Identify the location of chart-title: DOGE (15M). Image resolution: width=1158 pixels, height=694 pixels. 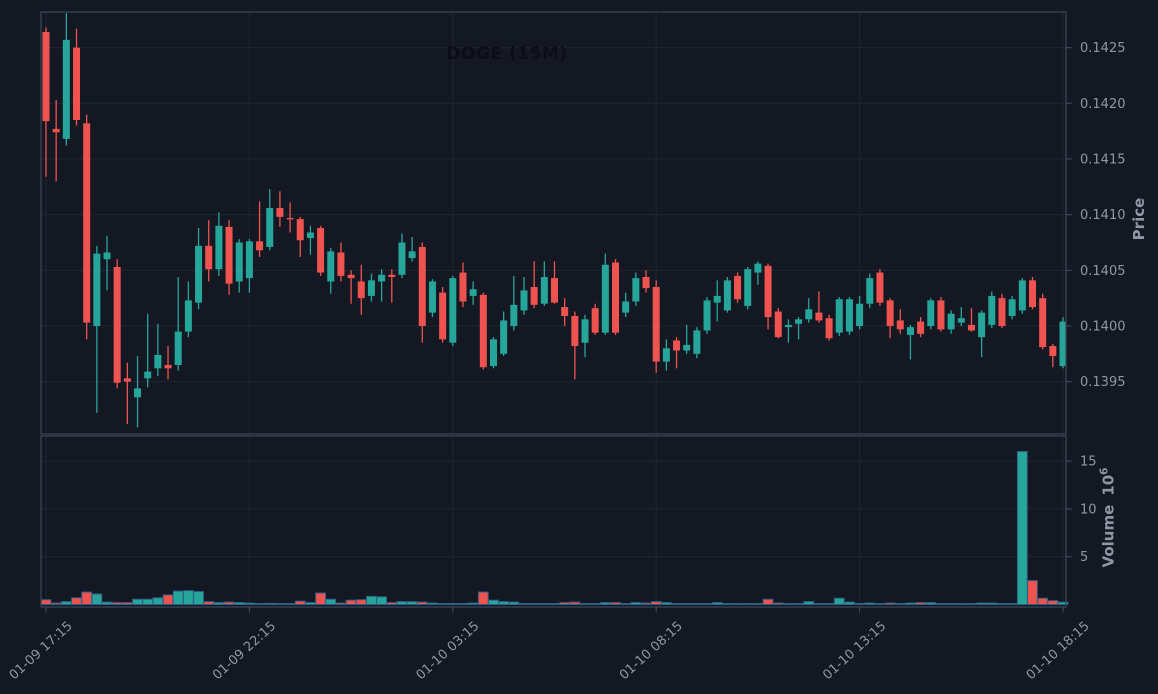
(507, 54).